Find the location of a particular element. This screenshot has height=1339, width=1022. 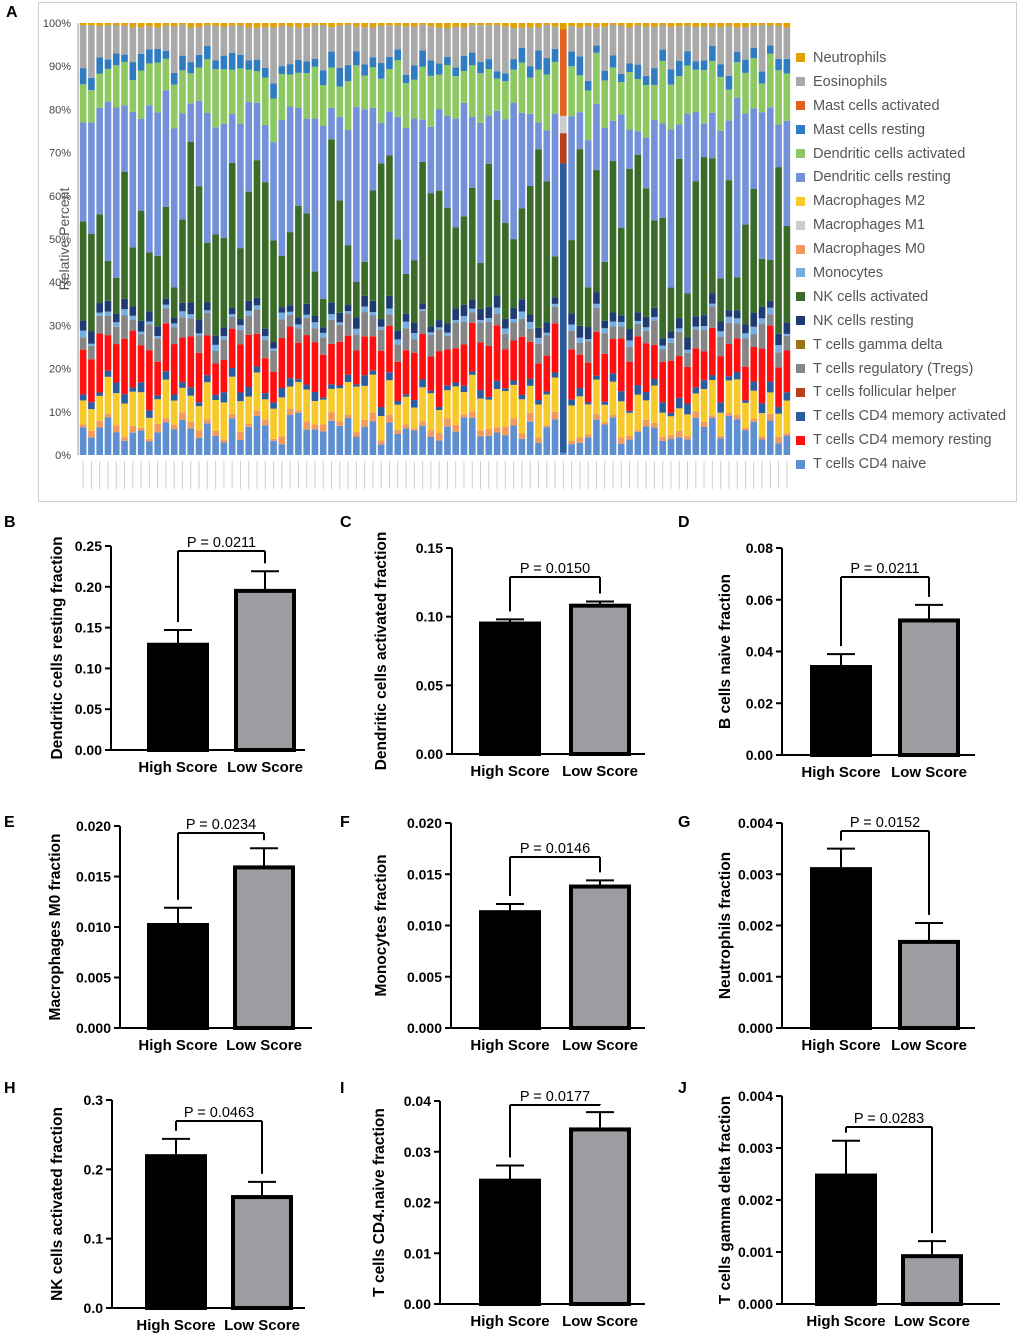

y-tick-label: 0.20 is located at coordinates (88, 587).